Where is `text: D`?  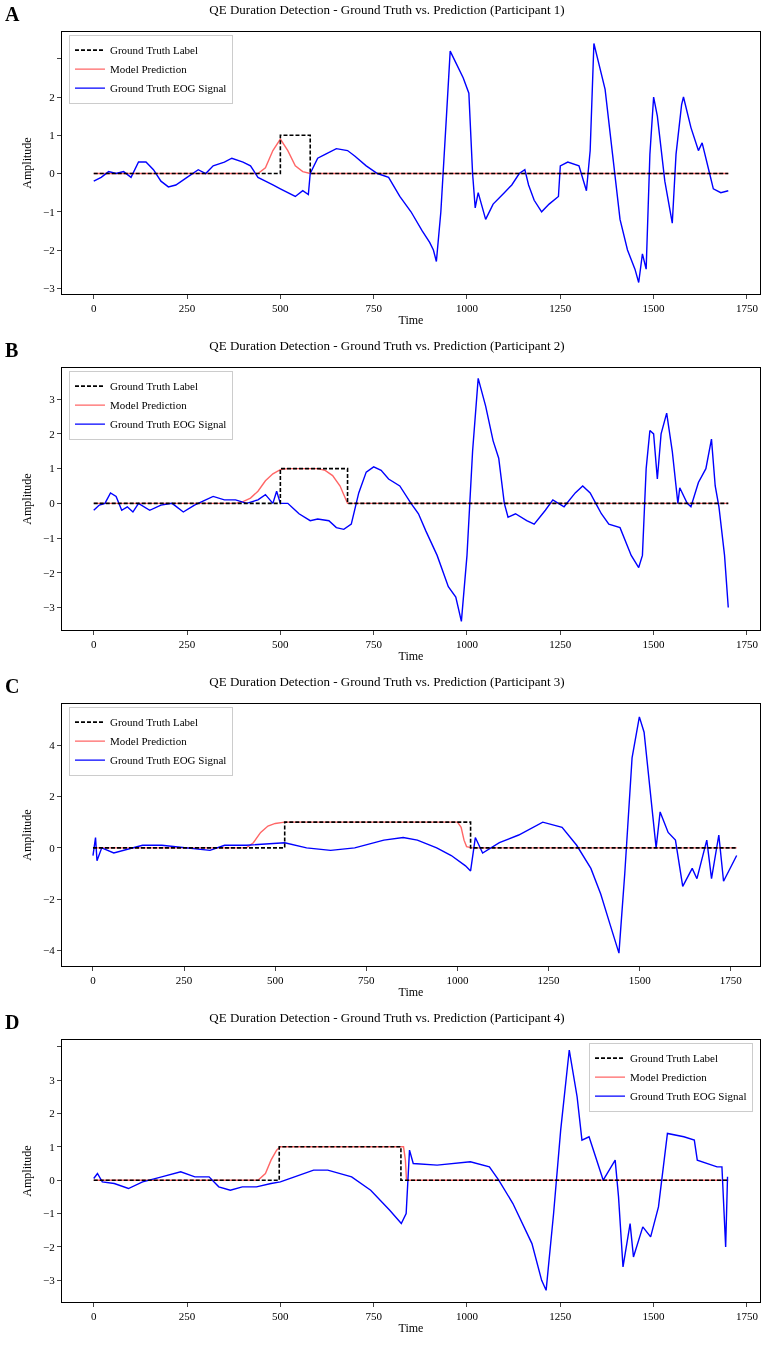
text: D is located at coordinates (12, 1022).